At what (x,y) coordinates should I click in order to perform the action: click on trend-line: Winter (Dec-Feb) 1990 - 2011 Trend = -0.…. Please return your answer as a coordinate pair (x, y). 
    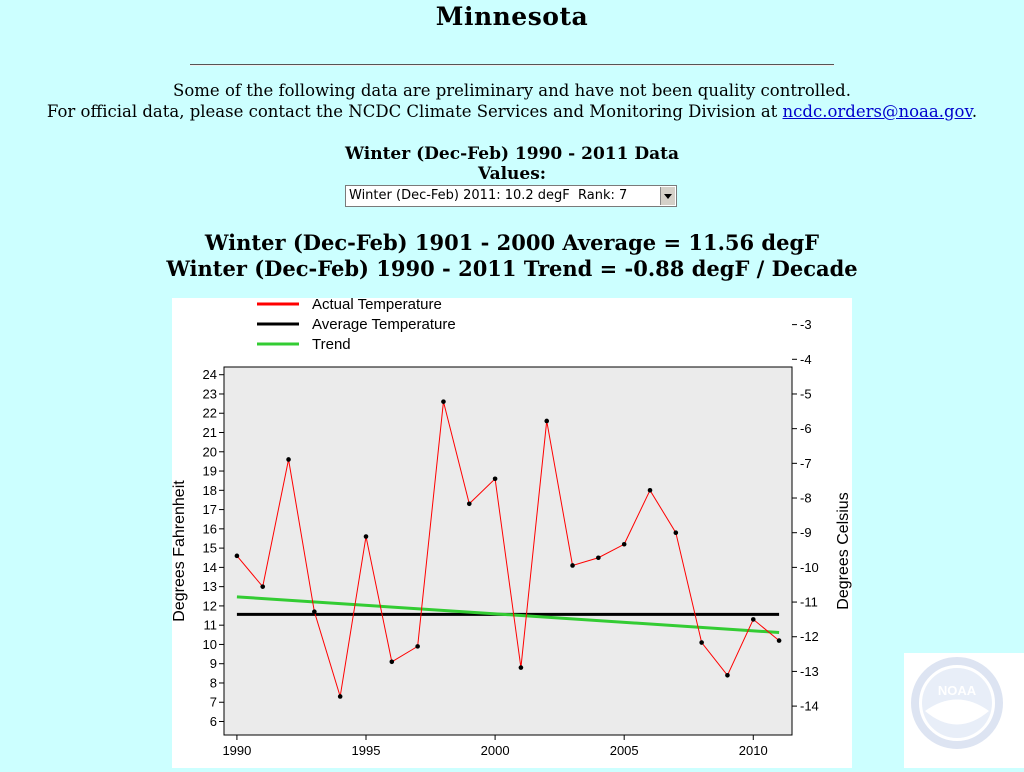
    Looking at the image, I should click on (512, 268).